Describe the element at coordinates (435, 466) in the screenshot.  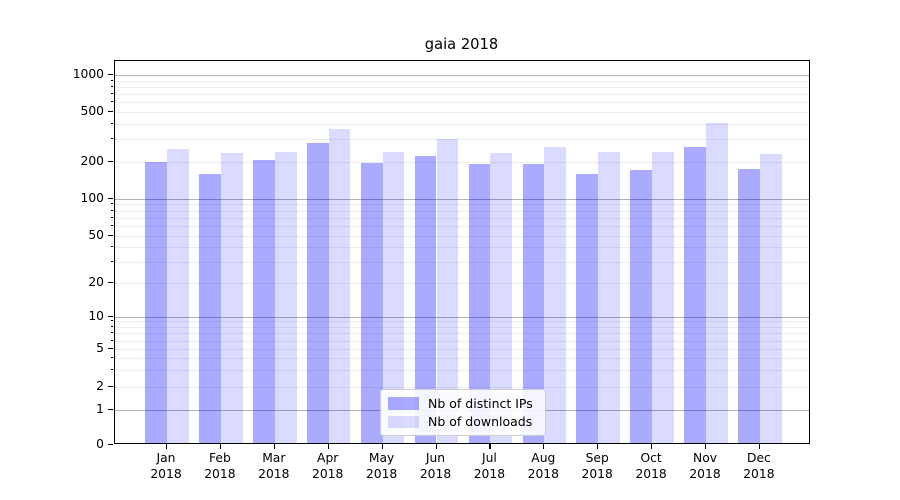
I see `x-axis-tick-label: Jun 2018` at that location.